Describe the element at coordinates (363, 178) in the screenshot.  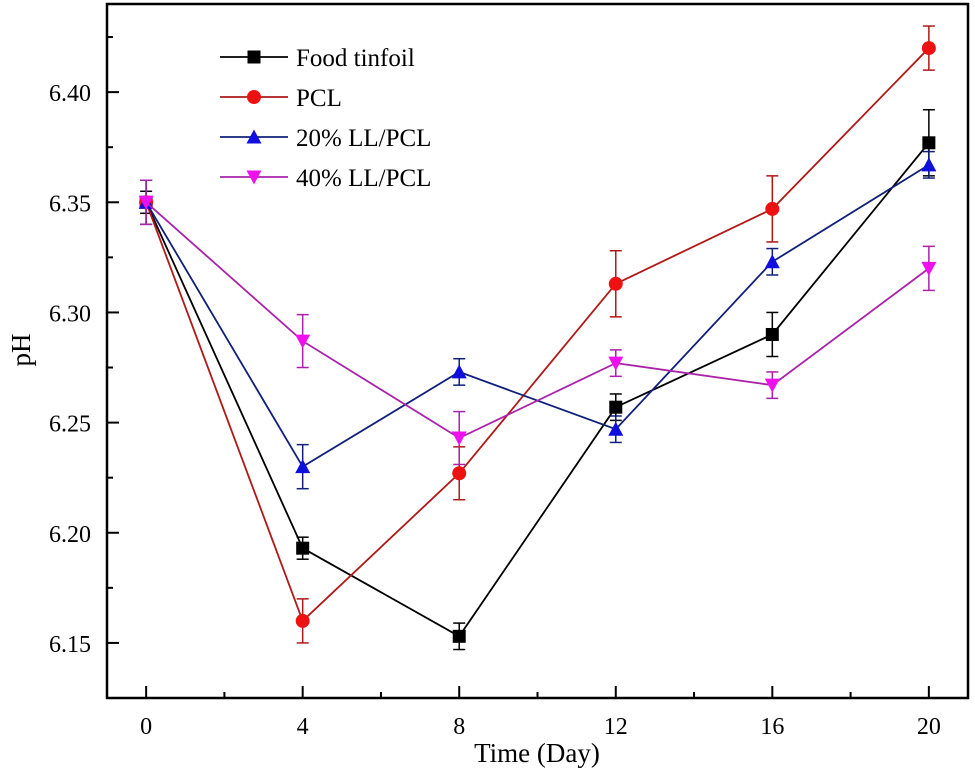
I see `legend-label: 40% LL/PCL` at that location.